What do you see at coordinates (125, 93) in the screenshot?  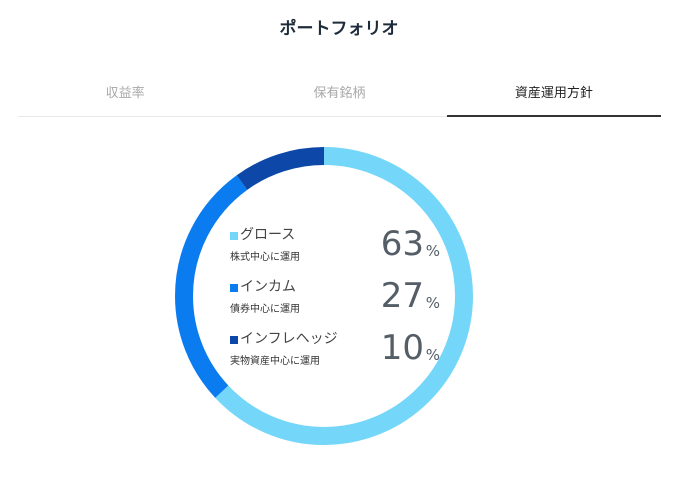 I see `tab-returns: 収益率` at bounding box center [125, 93].